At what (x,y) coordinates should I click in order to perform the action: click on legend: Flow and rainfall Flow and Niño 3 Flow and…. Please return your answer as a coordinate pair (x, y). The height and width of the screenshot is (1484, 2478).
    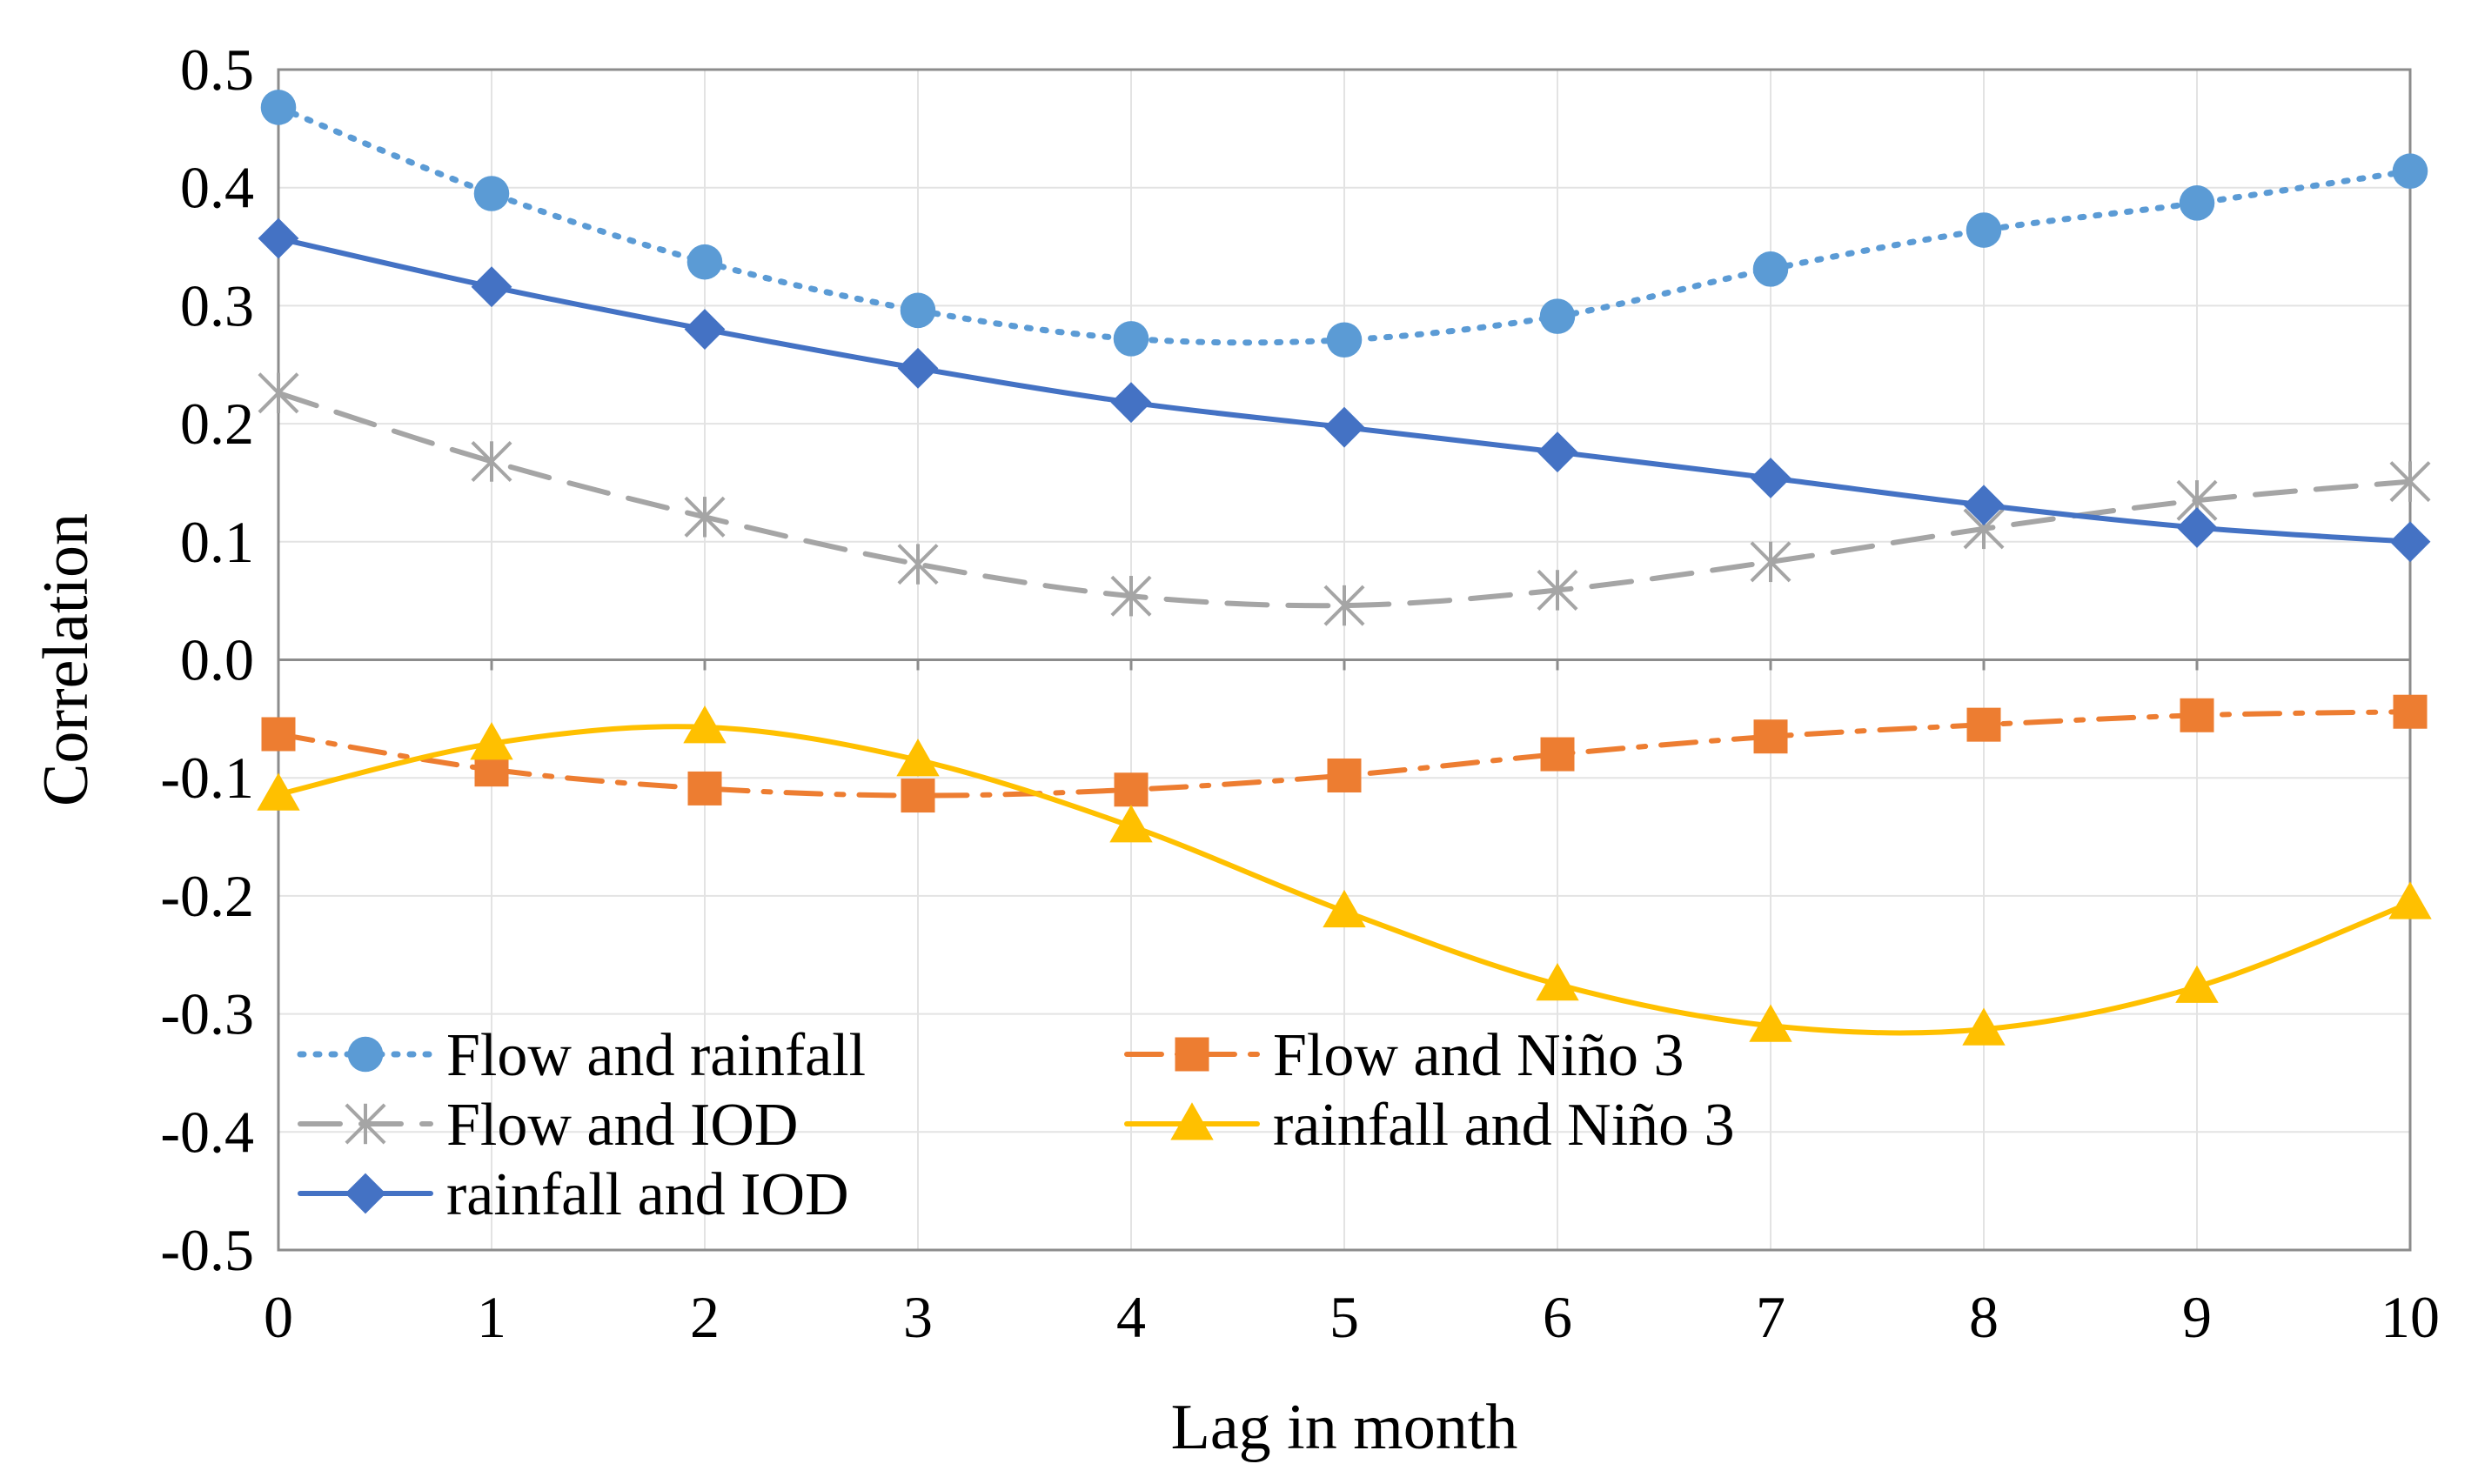
    Looking at the image, I should click on (1016, 1125).